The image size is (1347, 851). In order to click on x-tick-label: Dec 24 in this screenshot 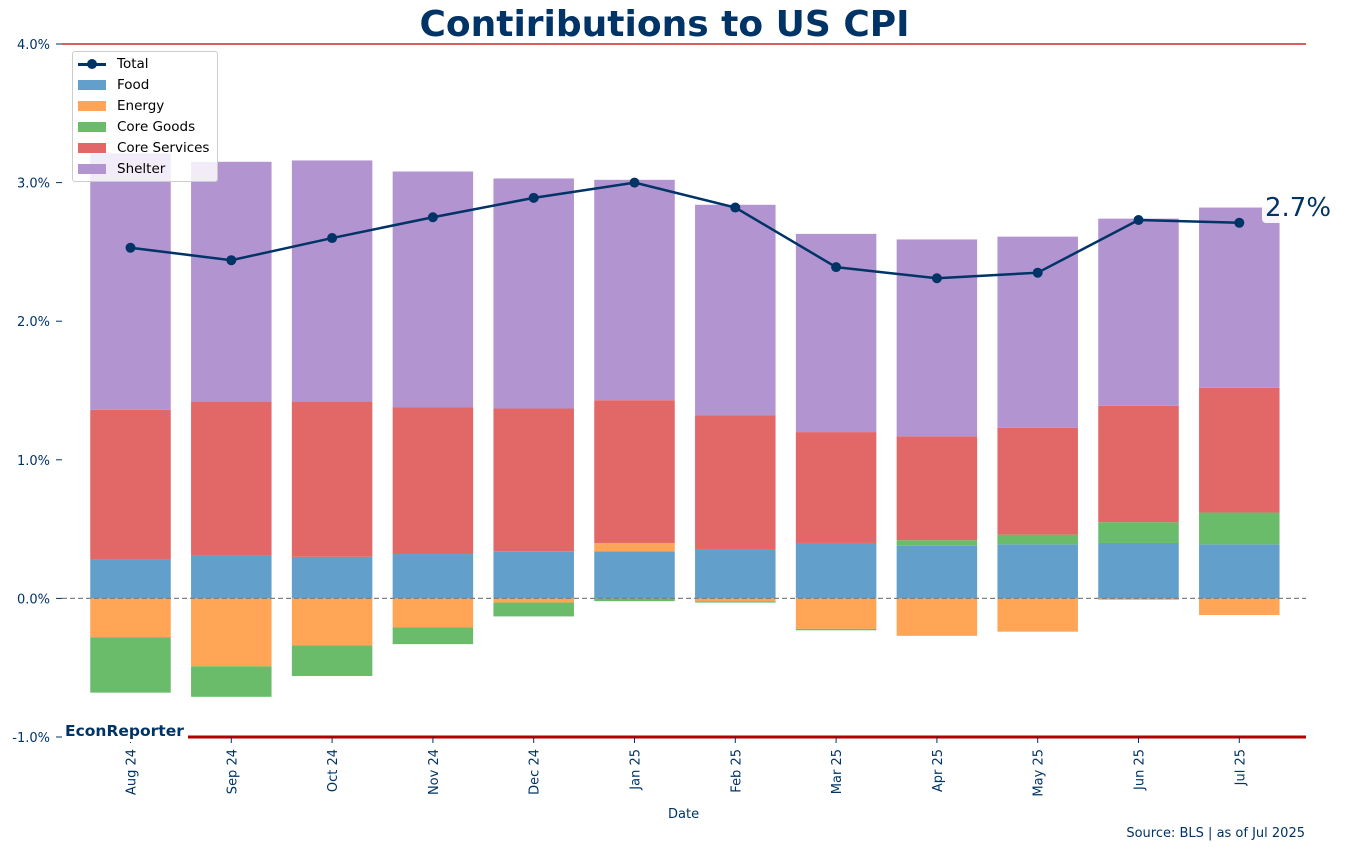, I will do `click(535, 772)`.